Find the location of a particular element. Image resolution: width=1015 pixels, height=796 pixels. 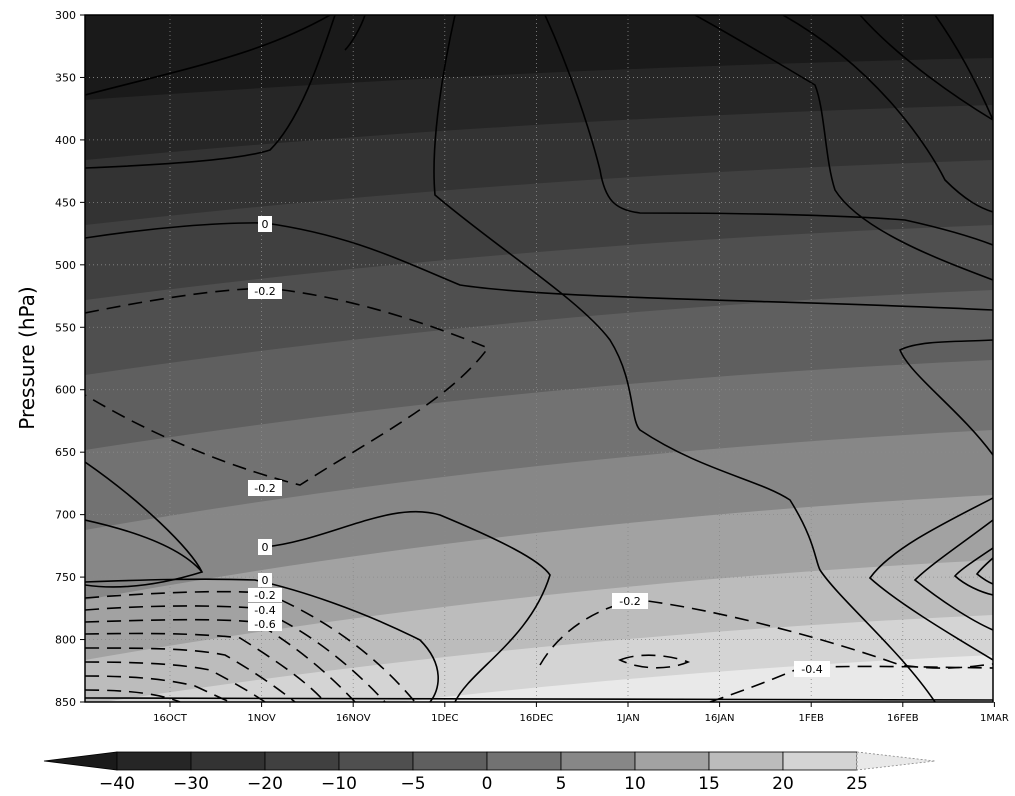

y-tick-label: 500 is located at coordinates (65, 265).